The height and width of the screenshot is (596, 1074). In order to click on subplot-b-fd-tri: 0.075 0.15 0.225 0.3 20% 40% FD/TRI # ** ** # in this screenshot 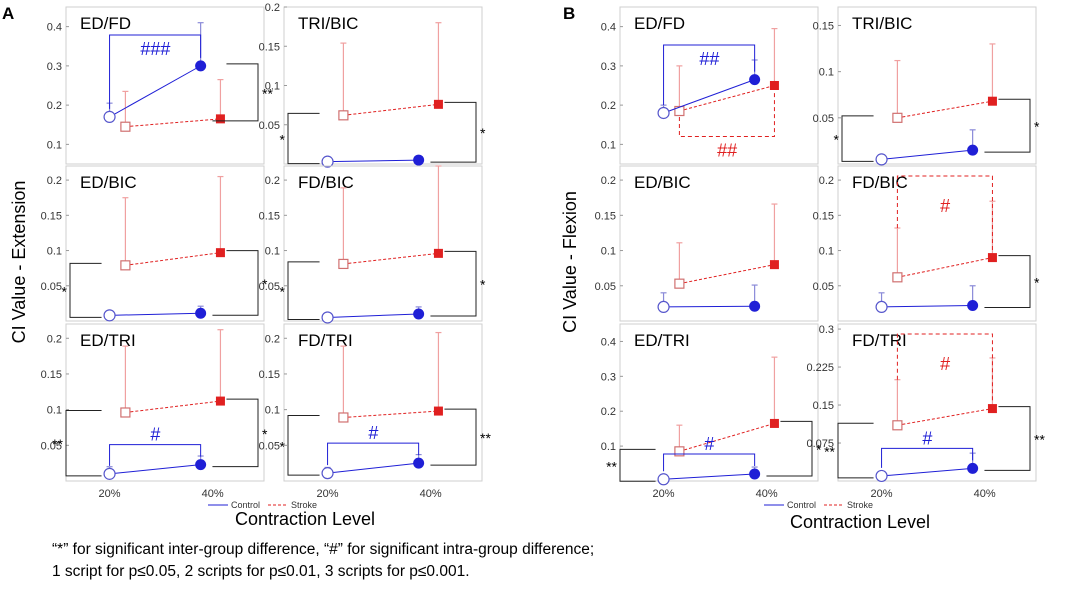, I will do `click(925, 411)`.